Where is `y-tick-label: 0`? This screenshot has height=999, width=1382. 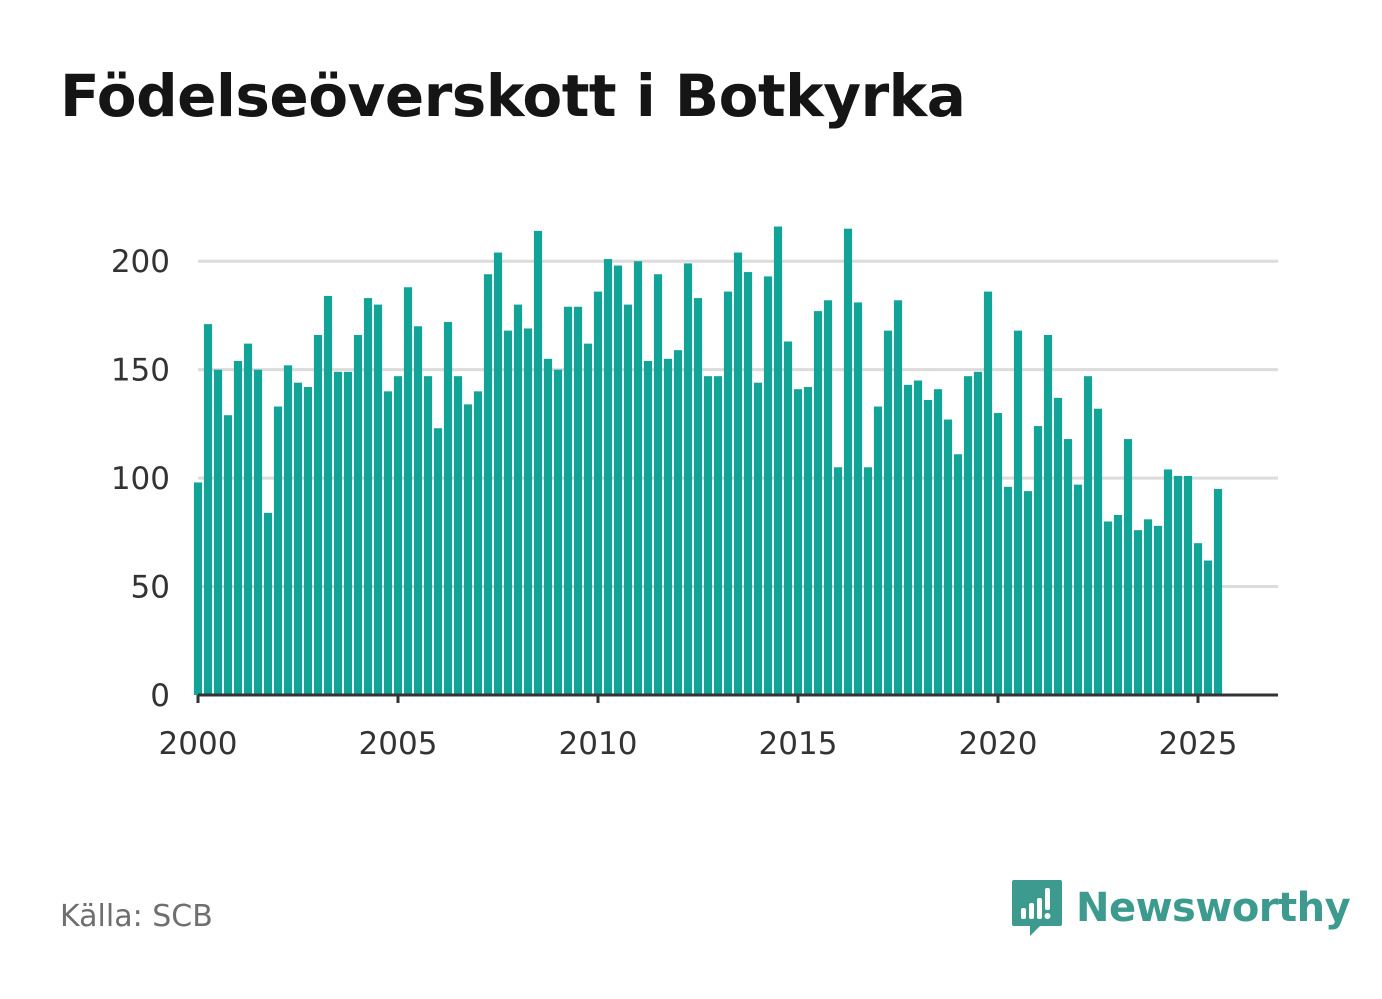
y-tick-label: 0 is located at coordinates (160, 696).